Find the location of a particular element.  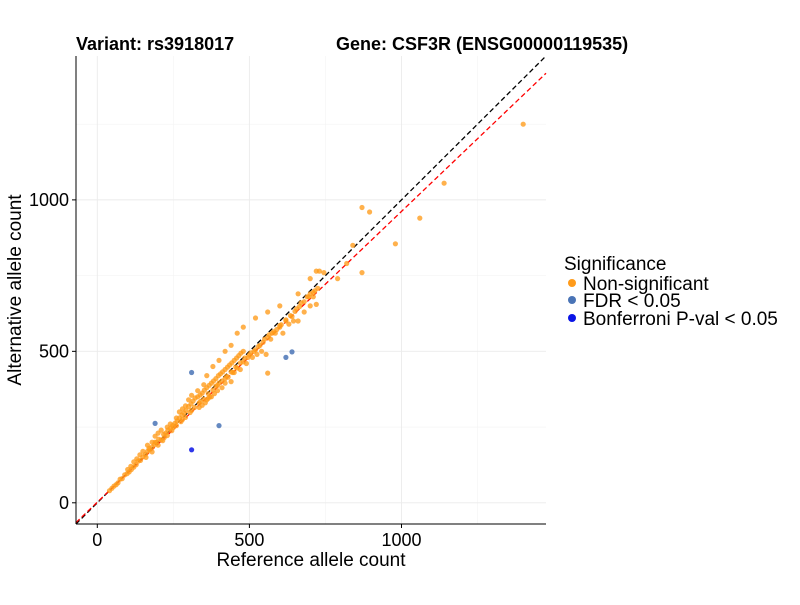

legend-swatch-non-significant is located at coordinates (572, 283).